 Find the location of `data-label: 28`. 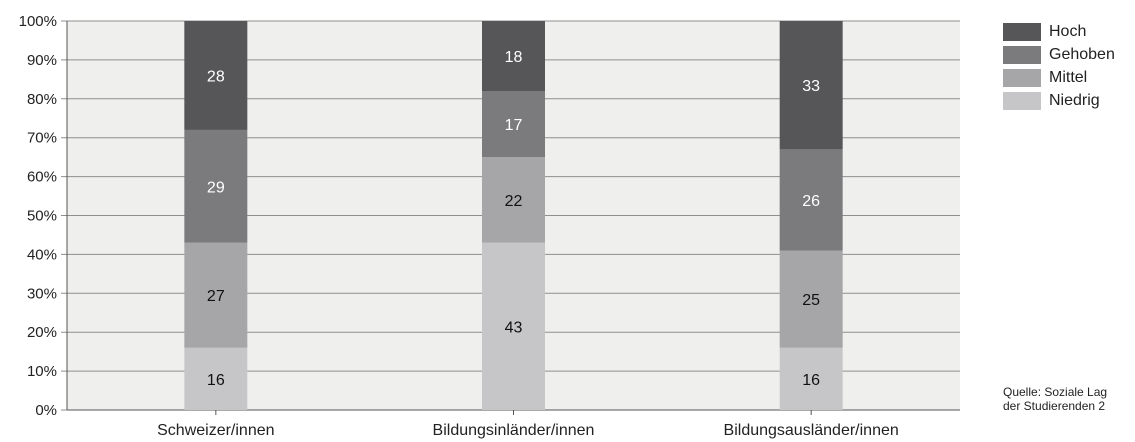

data-label: 28 is located at coordinates (216, 76).